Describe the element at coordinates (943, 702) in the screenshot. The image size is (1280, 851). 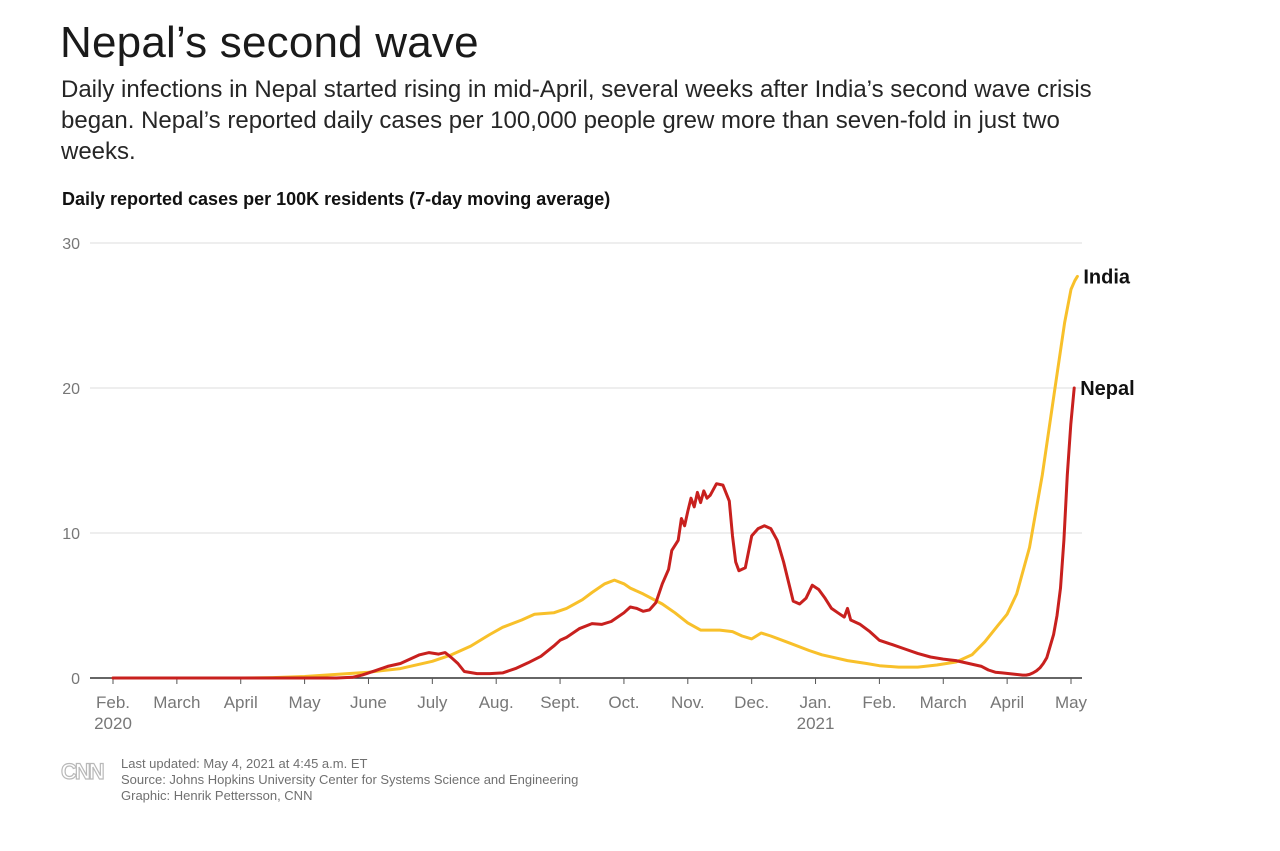
I see `x-tick-label-13: March` at that location.